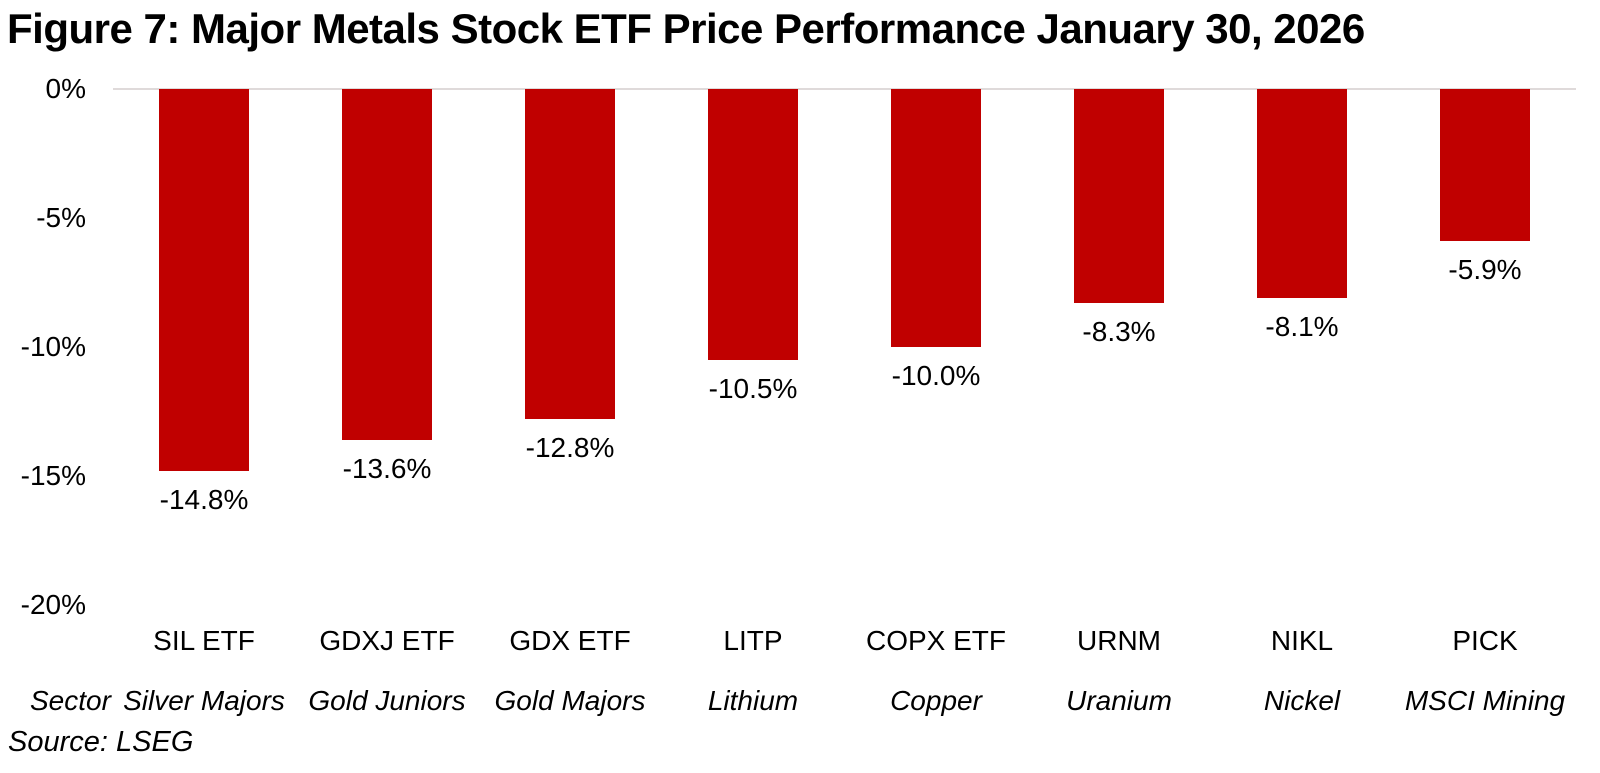 The width and height of the screenshot is (1600, 773). What do you see at coordinates (53, 346) in the screenshot?
I see `y-axis-tick-label: -10%` at bounding box center [53, 346].